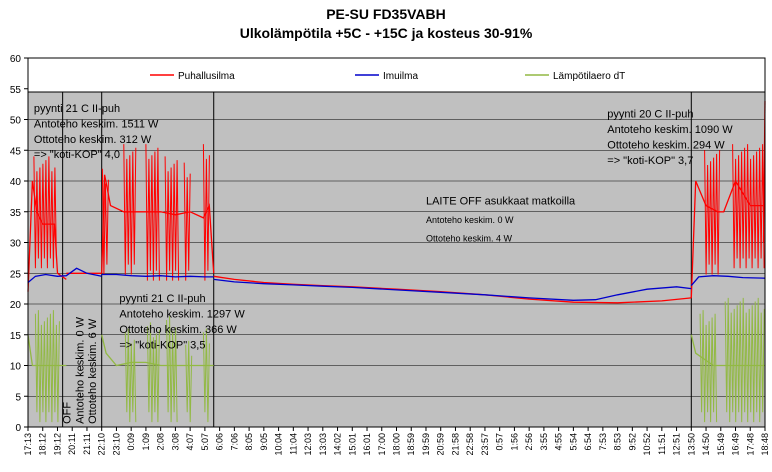 The image size is (772, 472). I want to click on annotation-text: Ottoteho keskim. 366 W, so click(178, 330).